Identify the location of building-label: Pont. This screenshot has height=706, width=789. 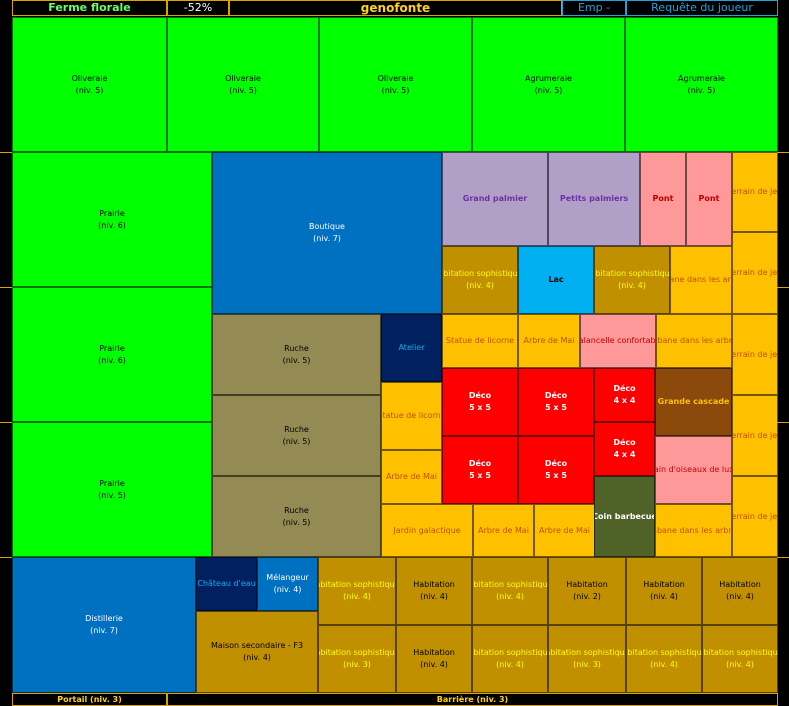
(709, 198).